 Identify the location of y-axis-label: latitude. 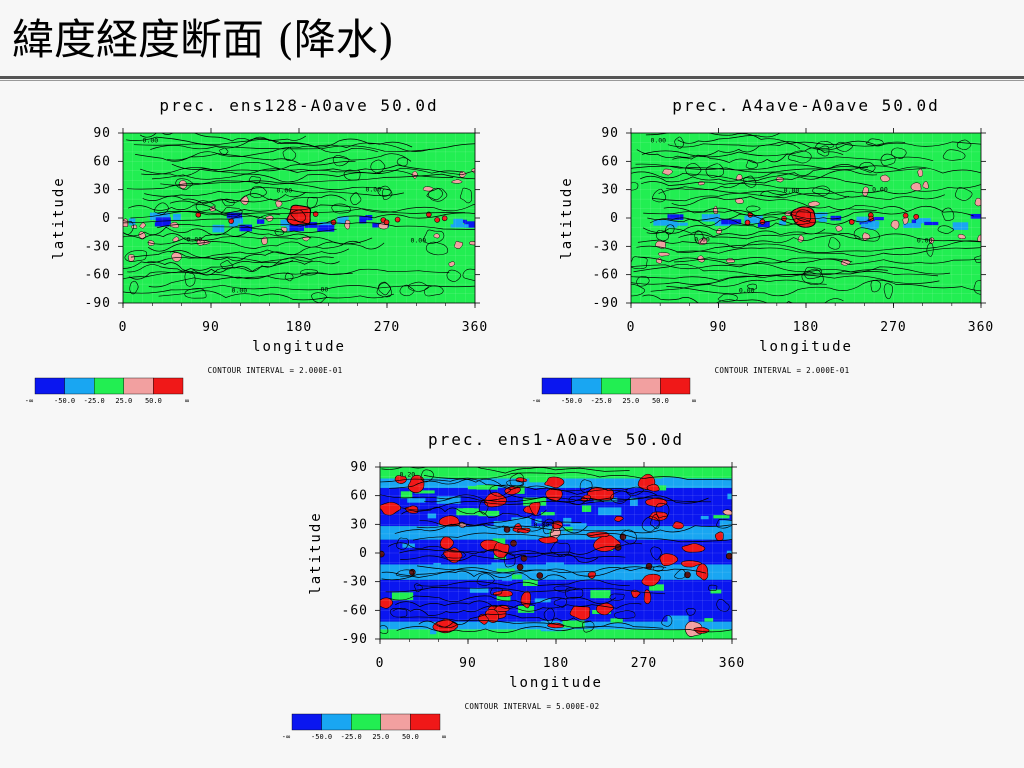
(567, 217).